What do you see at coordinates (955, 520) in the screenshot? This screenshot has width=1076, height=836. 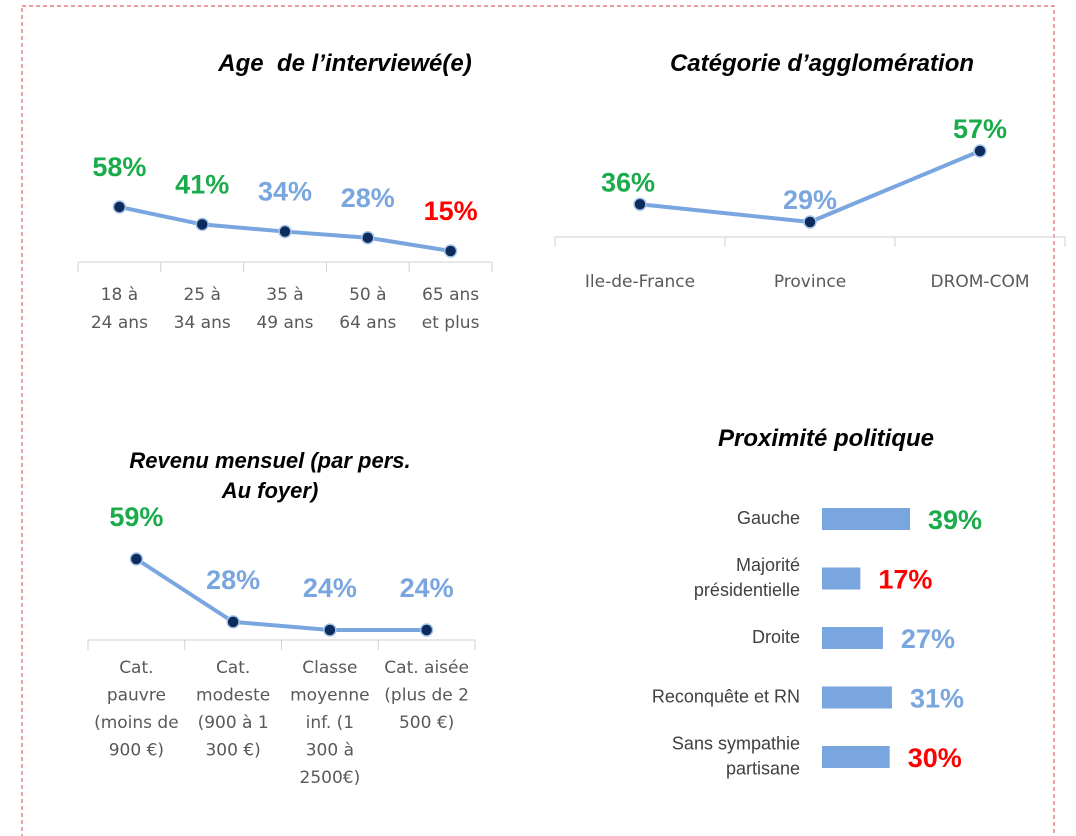 I see `value-label: 39%` at bounding box center [955, 520].